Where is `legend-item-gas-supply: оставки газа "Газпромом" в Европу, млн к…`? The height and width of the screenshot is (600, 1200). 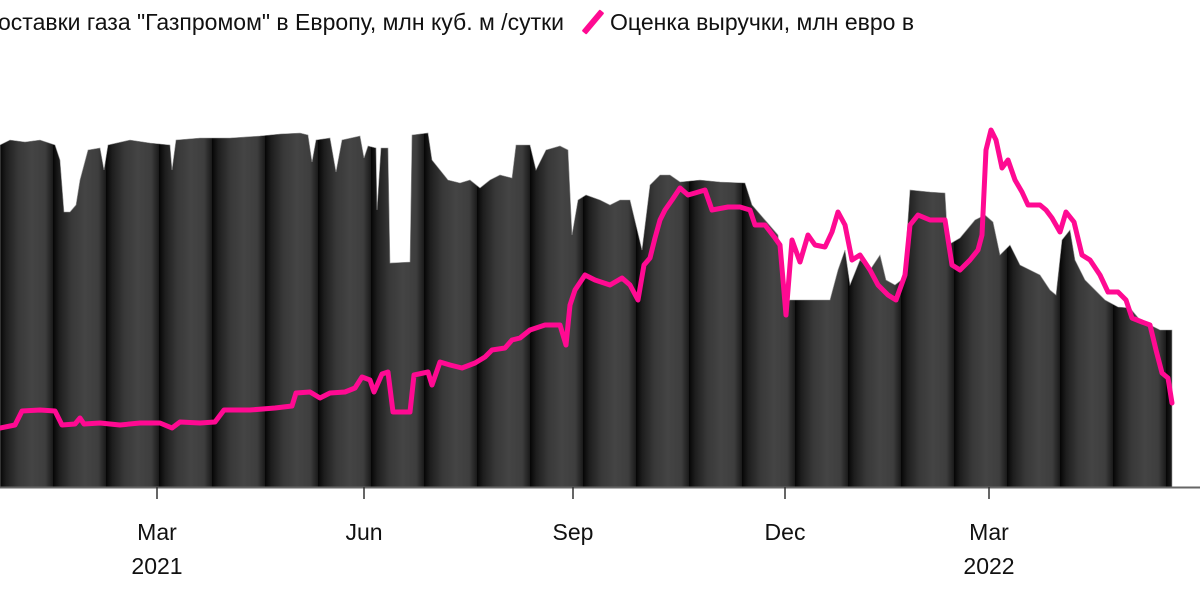 legend-item-gas-supply: оставки газа "Газпромом" в Европу, млн к… is located at coordinates (282, 22).